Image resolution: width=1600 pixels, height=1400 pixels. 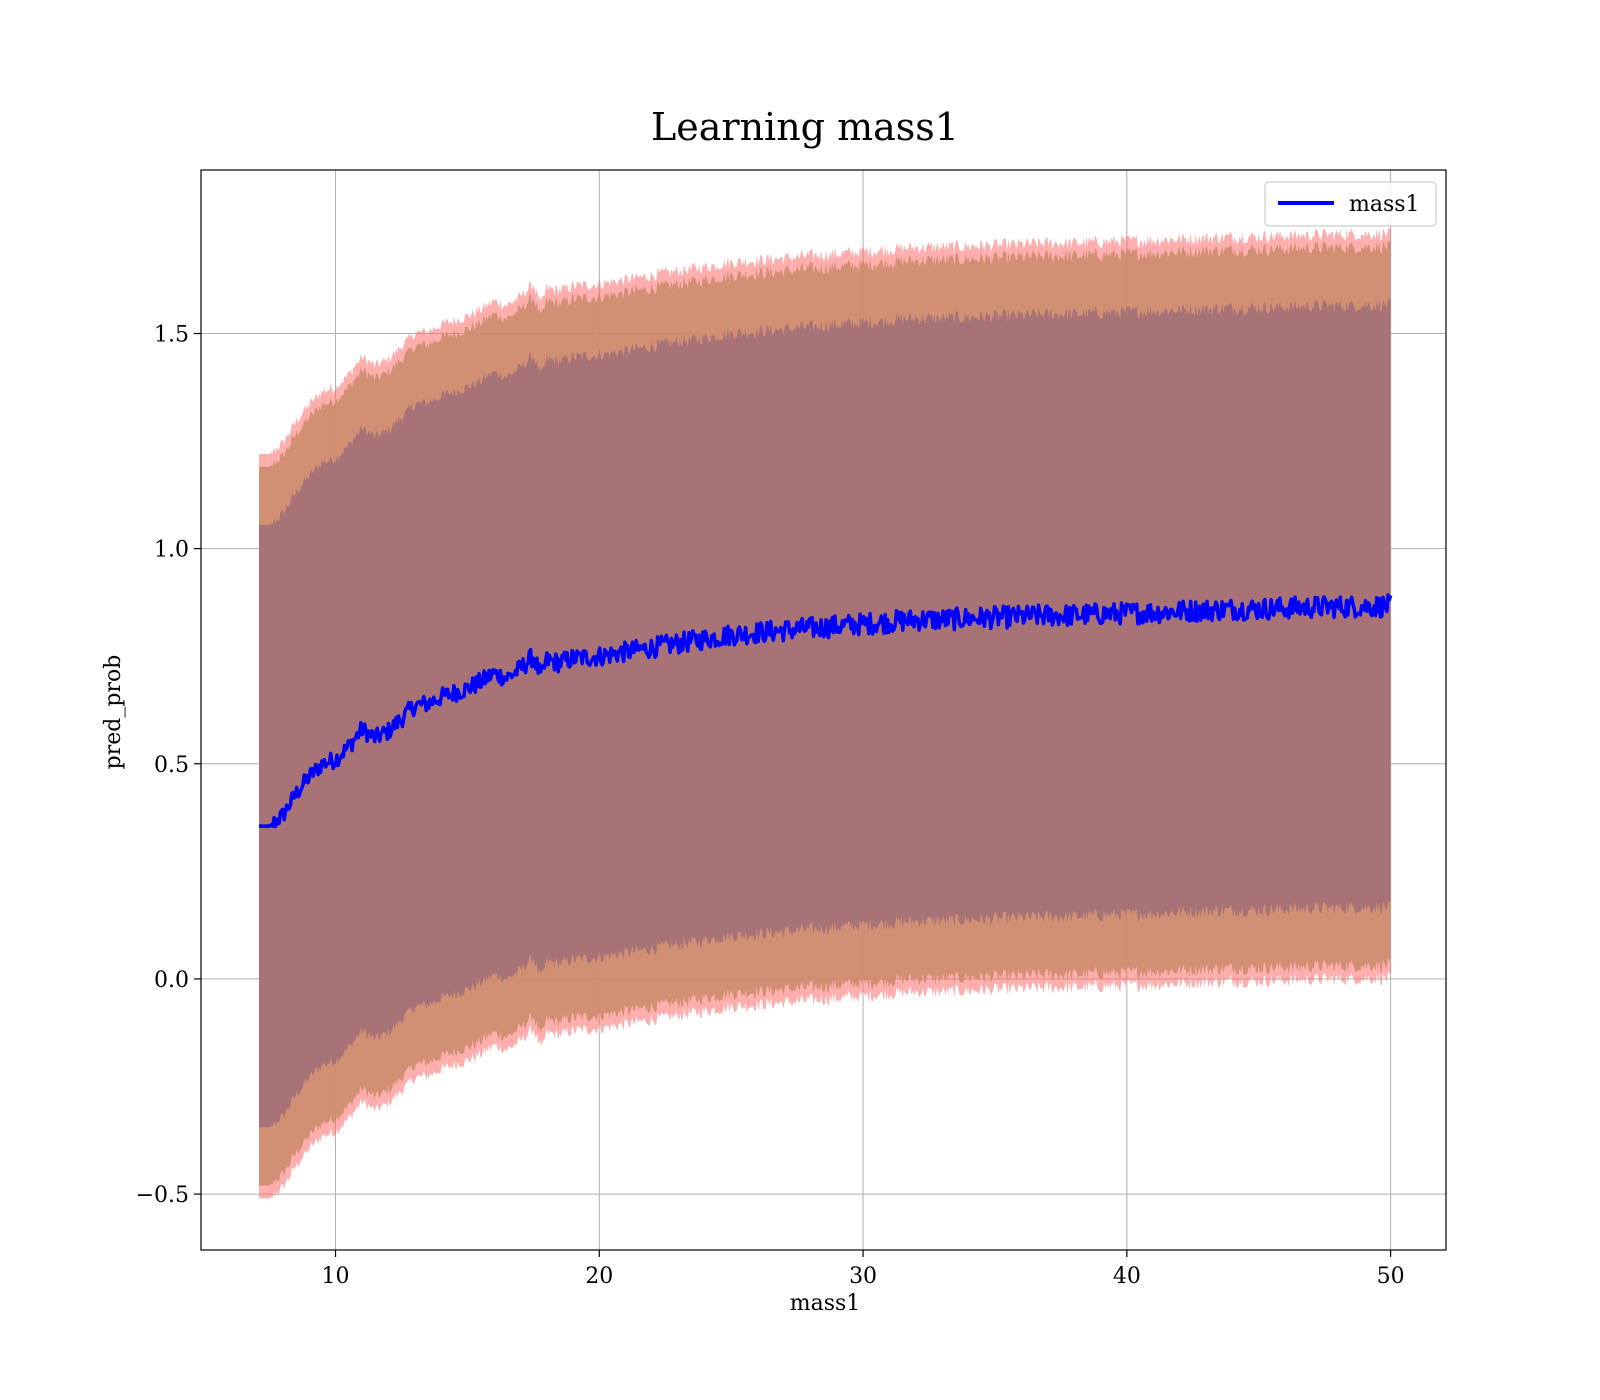 I want to click on x-tick-label: 40, so click(x=1127, y=1276).